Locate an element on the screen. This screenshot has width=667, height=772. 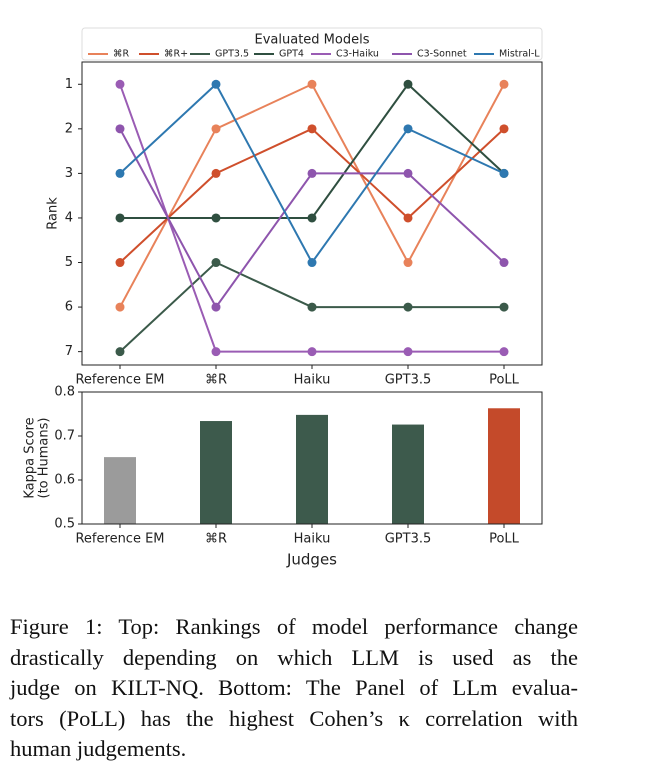
y-tick-label: 7 is located at coordinates (69, 351).